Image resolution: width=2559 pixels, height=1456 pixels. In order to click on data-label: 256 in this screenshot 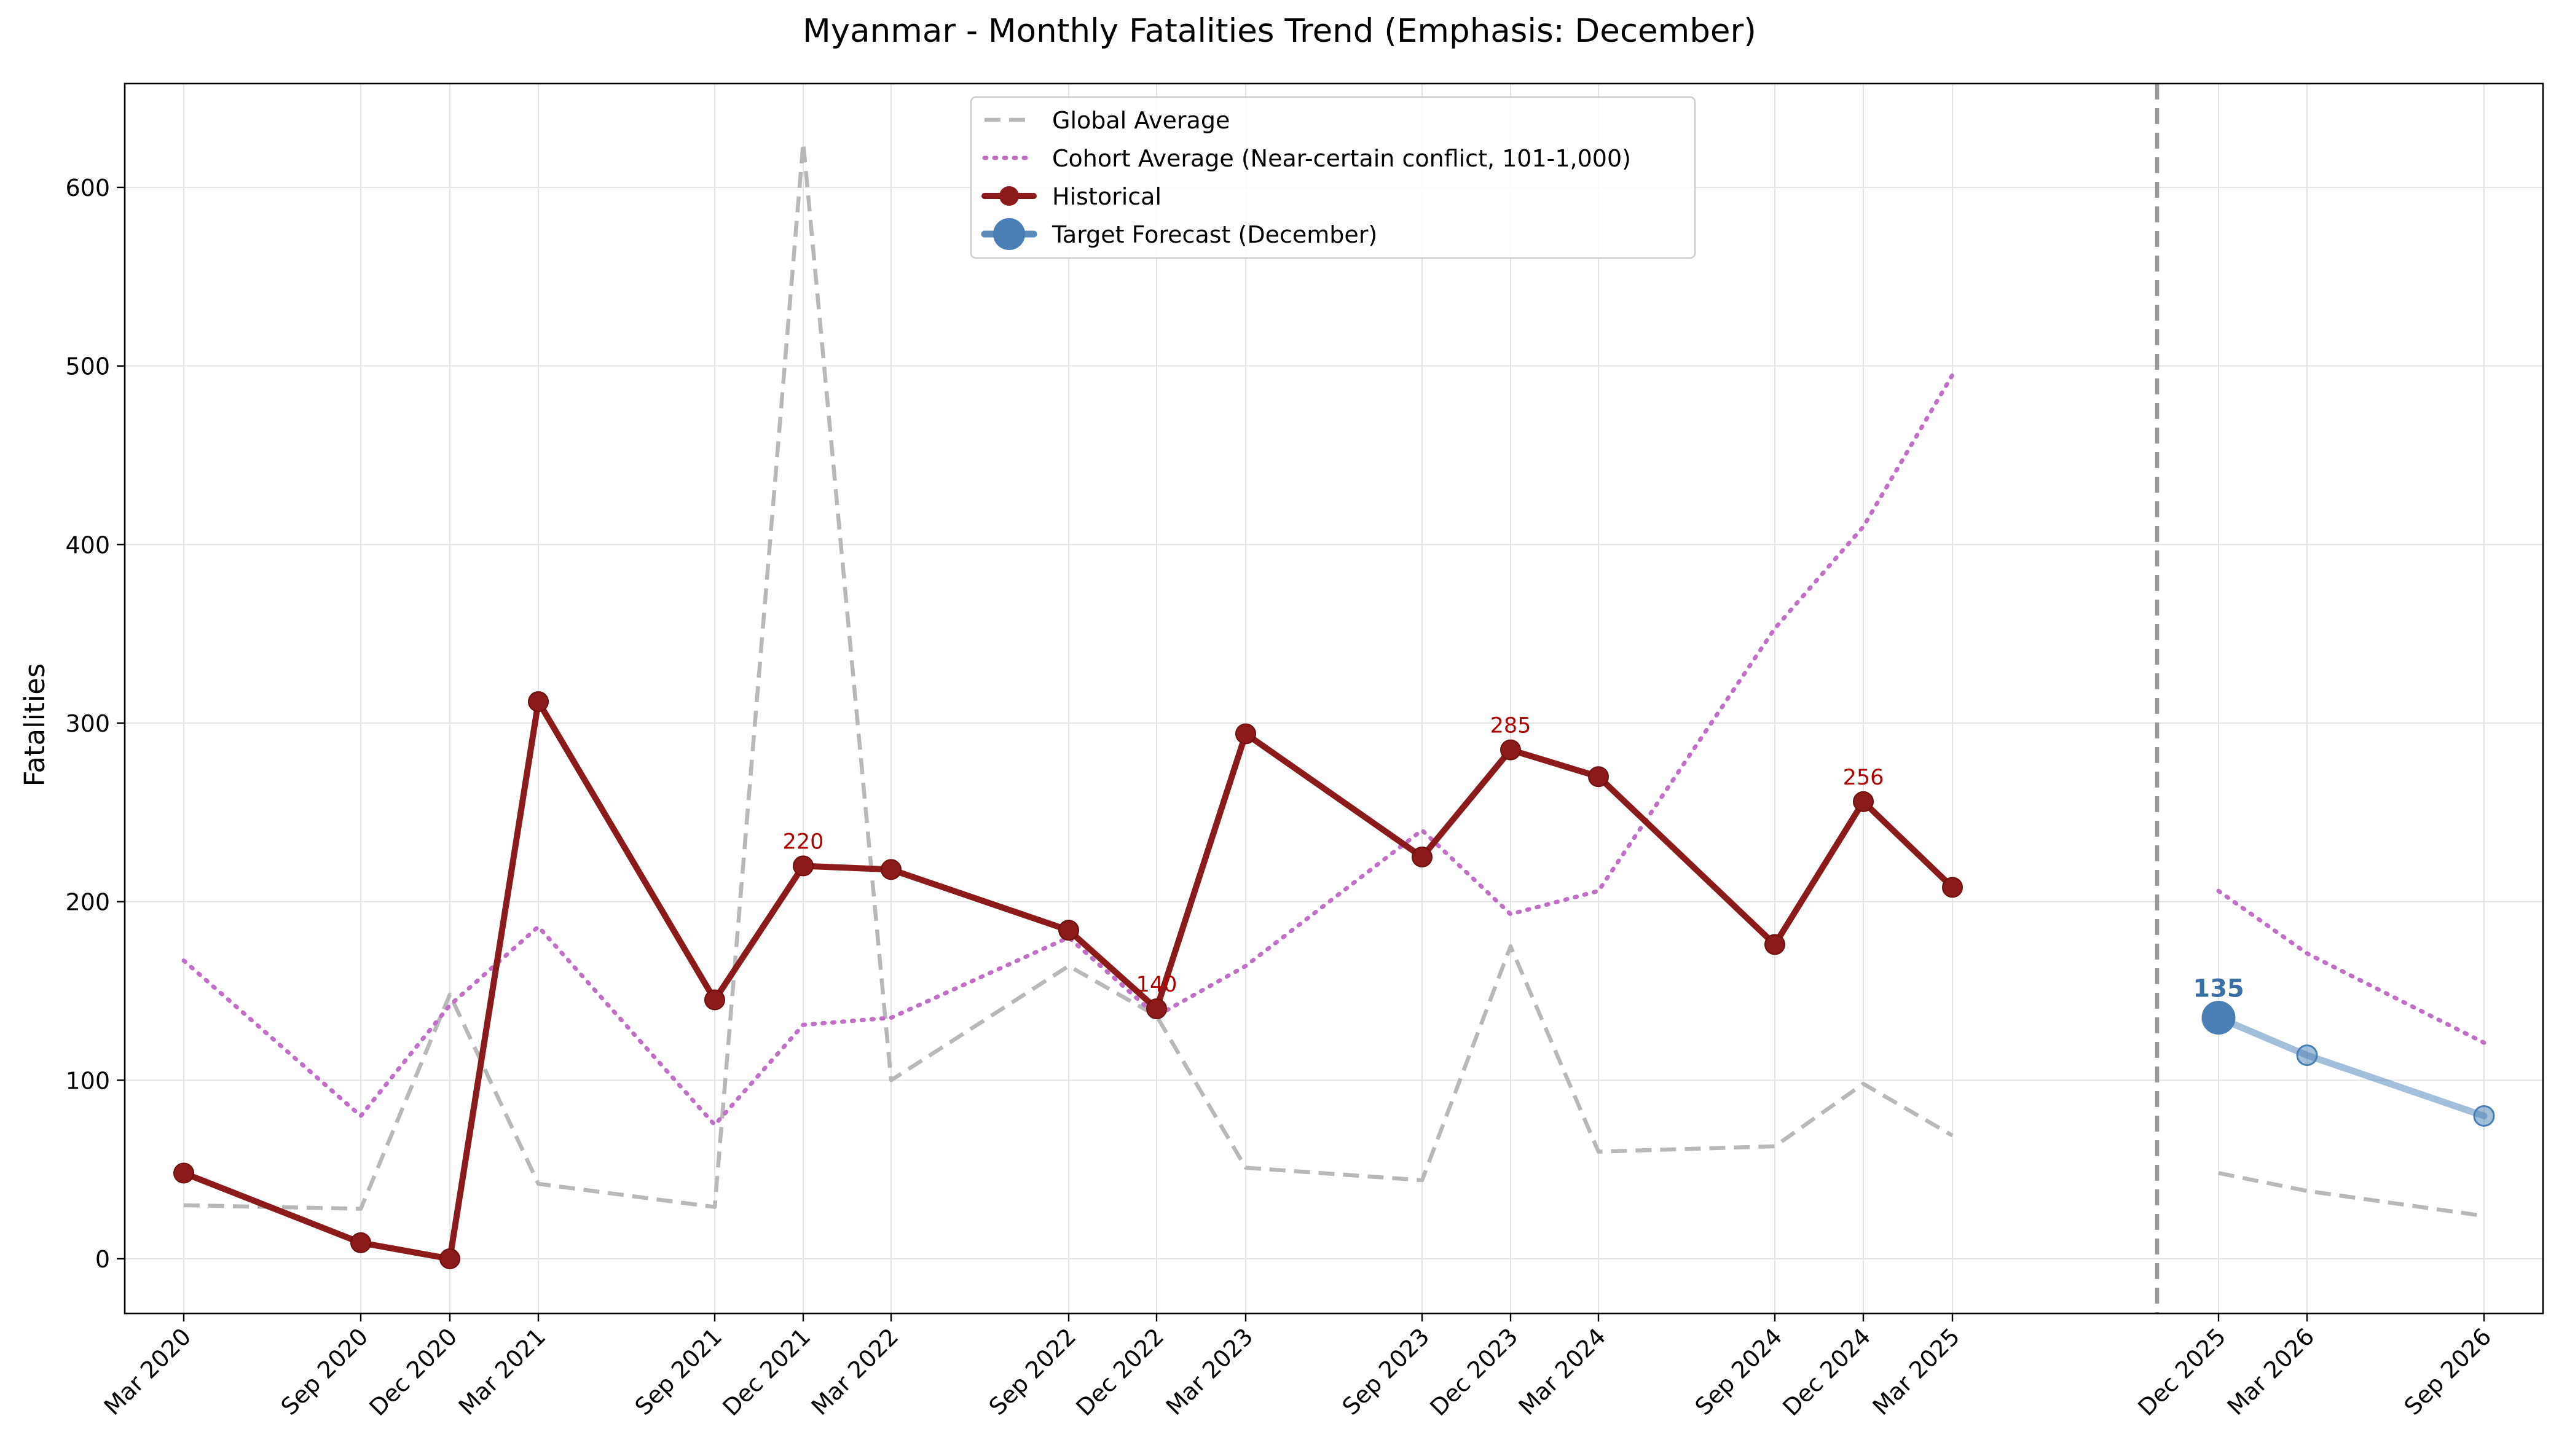, I will do `click(1863, 777)`.